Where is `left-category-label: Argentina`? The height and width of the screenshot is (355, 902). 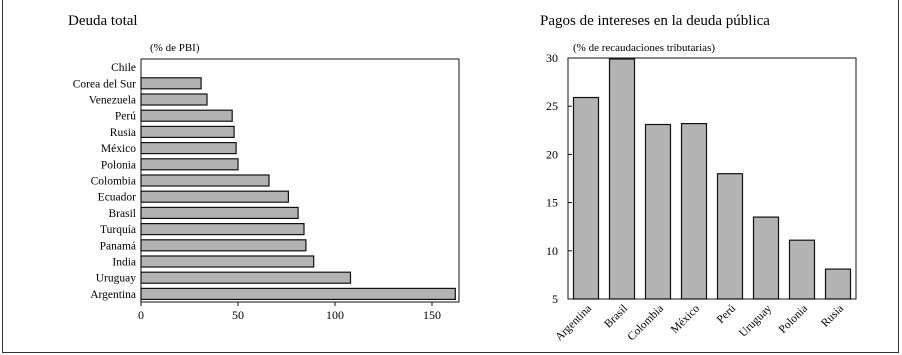 left-category-label: Argentina is located at coordinates (113, 295).